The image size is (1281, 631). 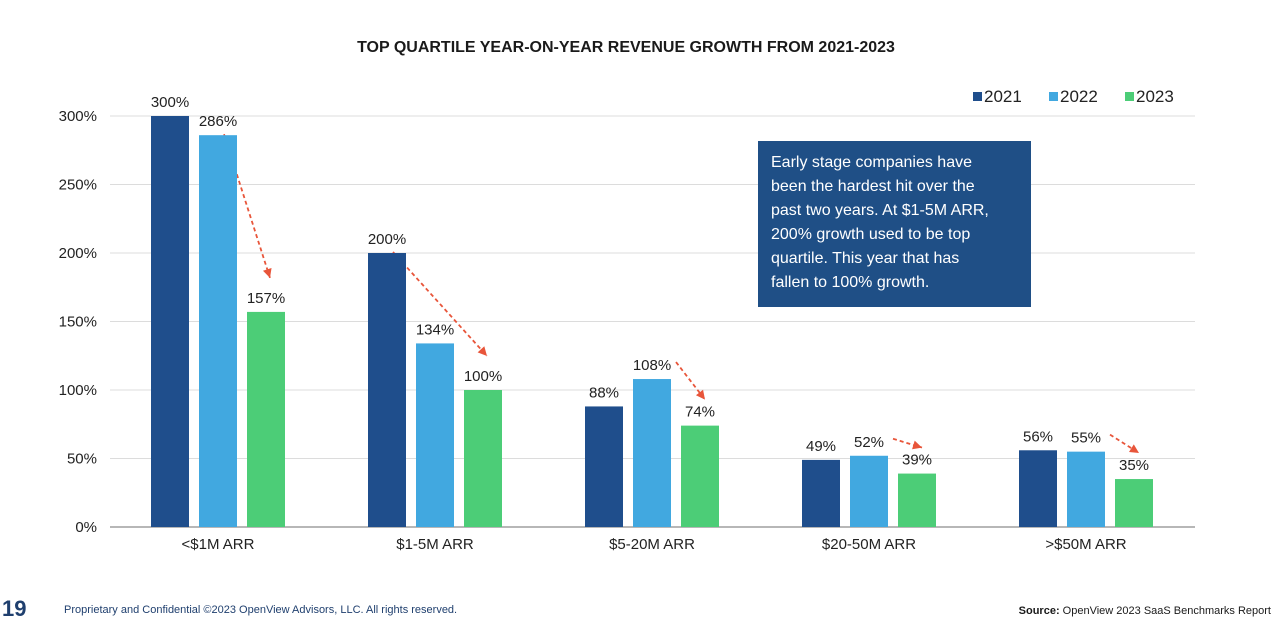 What do you see at coordinates (880, 210) in the screenshot?
I see `callout-line: past two years. At $1-5M ARR,` at bounding box center [880, 210].